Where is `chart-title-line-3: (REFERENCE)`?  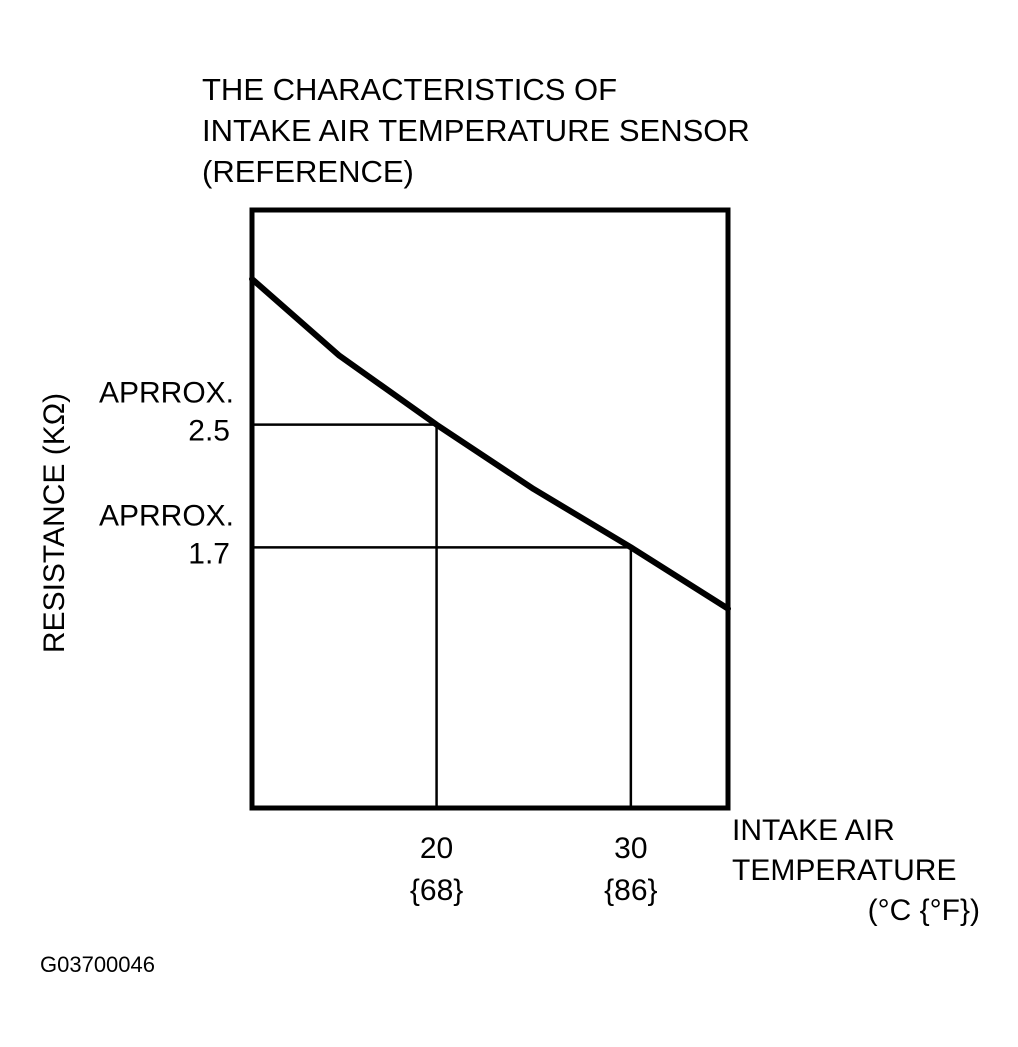
chart-title-line-3: (REFERENCE) is located at coordinates (308, 171).